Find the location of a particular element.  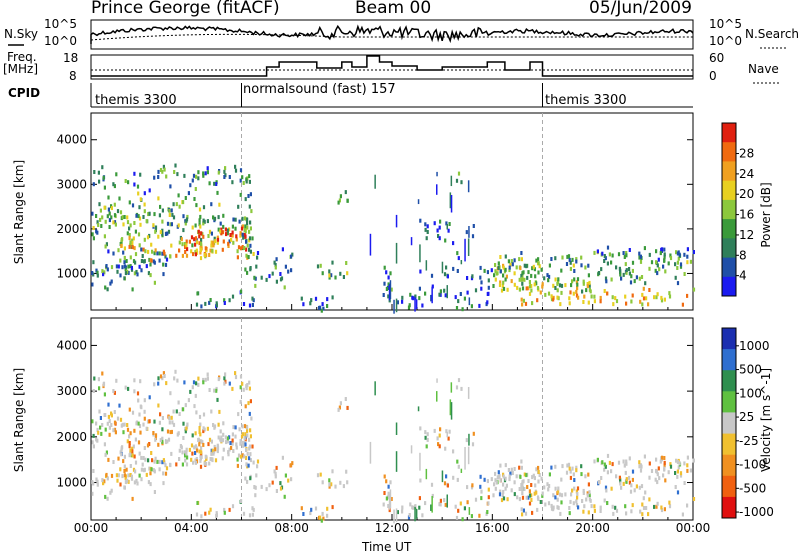

nsky-tick-top: 10^5 is located at coordinates (60, 24).